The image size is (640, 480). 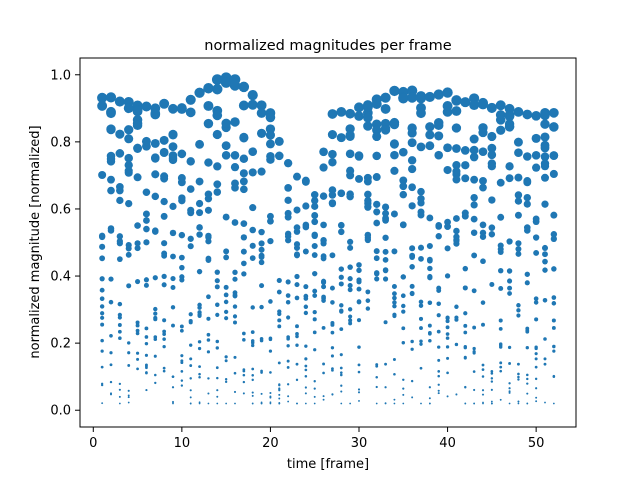 I want to click on x-tick-label: 10, so click(x=182, y=443).